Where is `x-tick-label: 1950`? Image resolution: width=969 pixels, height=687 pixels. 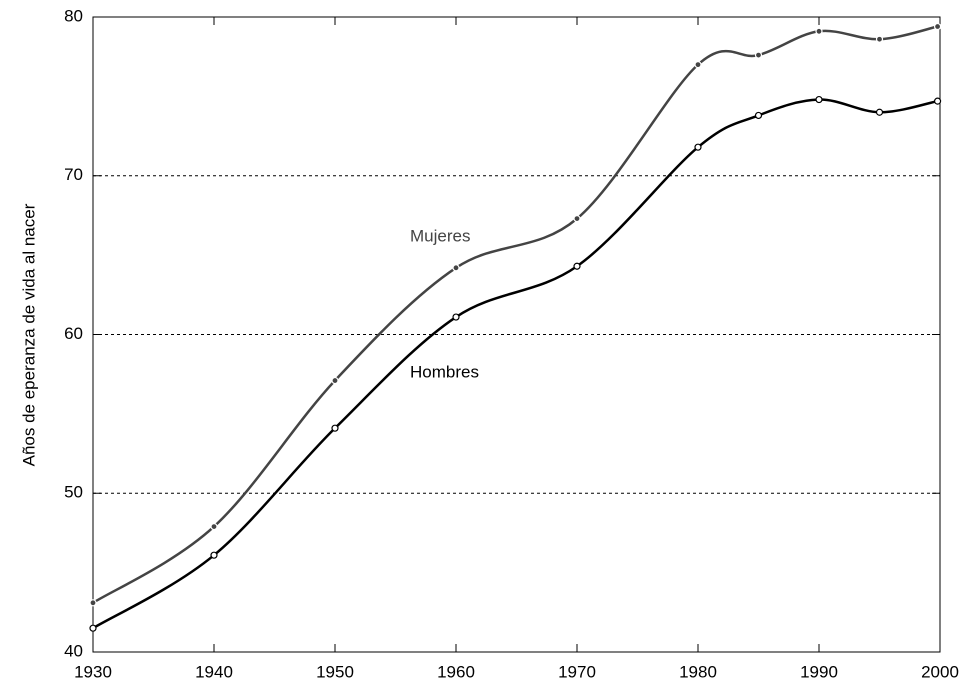 x-tick-label: 1950 is located at coordinates (335, 671).